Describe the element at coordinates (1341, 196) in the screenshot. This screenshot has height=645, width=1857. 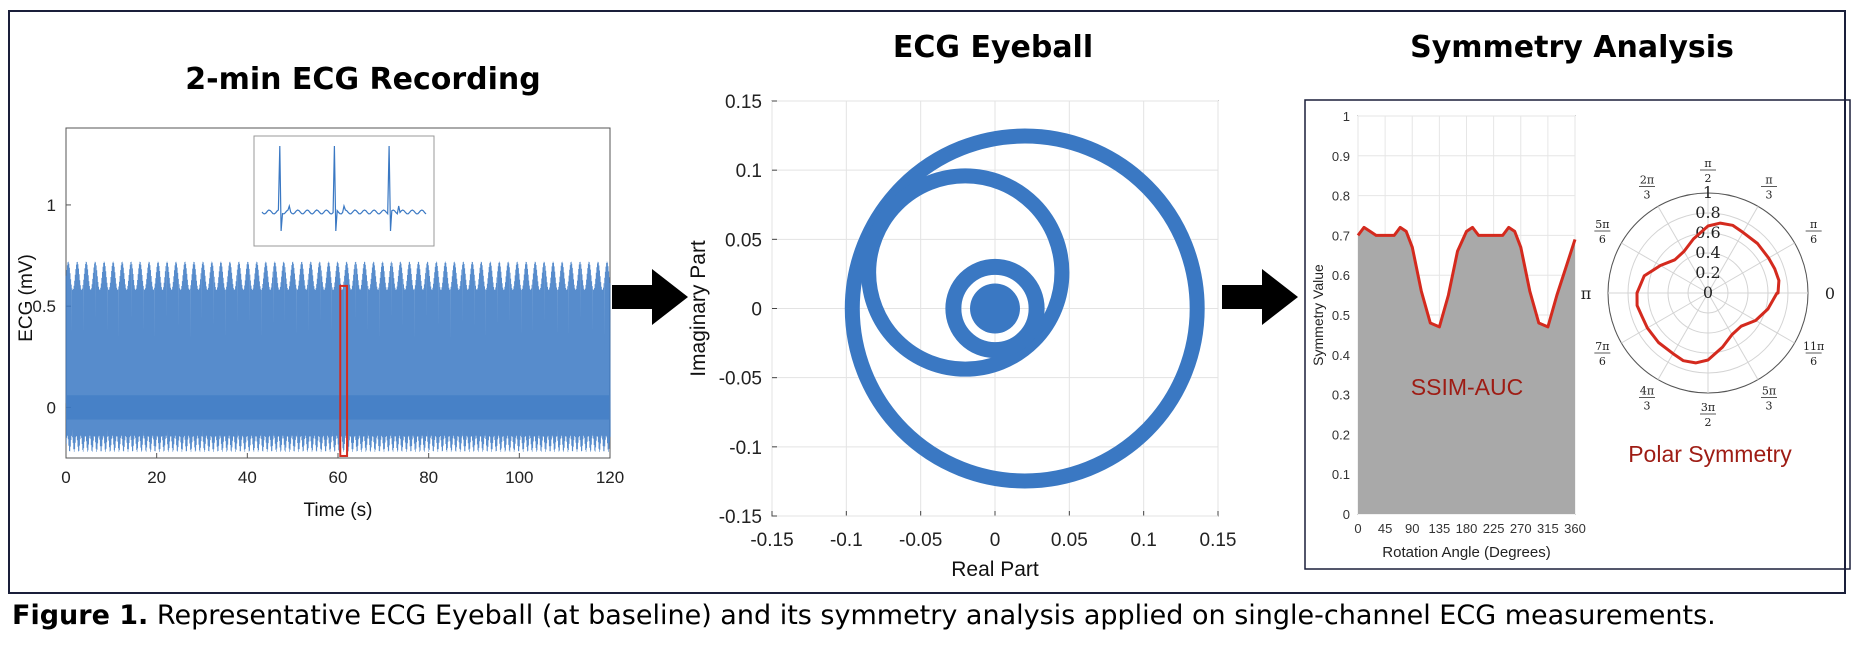
I see `auc-y-tick: 0.8` at that location.